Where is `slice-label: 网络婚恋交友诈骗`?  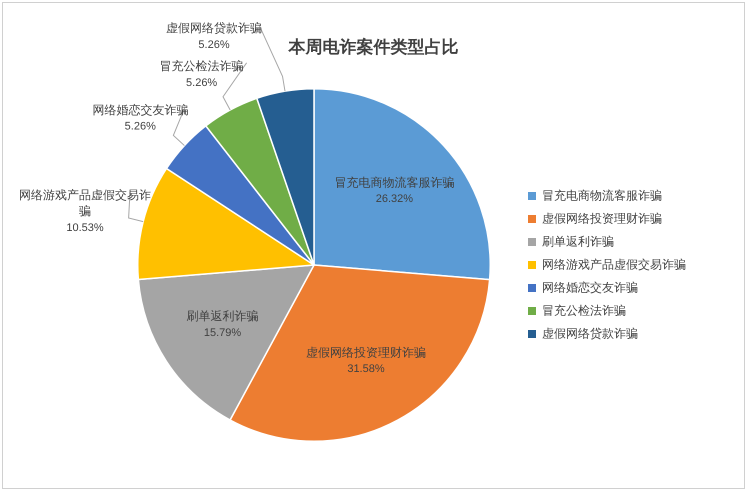 slice-label: 网络婚恋交友诈骗 is located at coordinates (140, 109).